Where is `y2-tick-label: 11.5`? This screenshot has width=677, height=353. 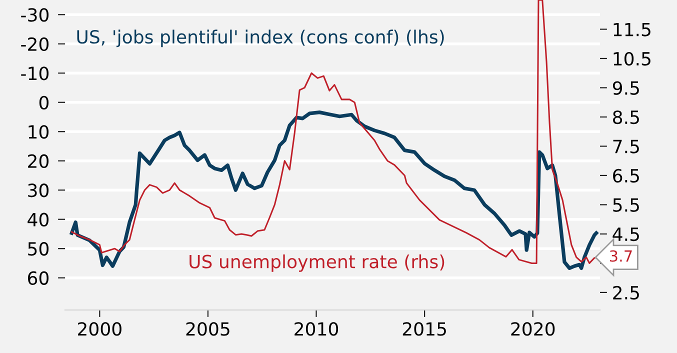 y2-tick-label: 11.5 is located at coordinates (632, 29).